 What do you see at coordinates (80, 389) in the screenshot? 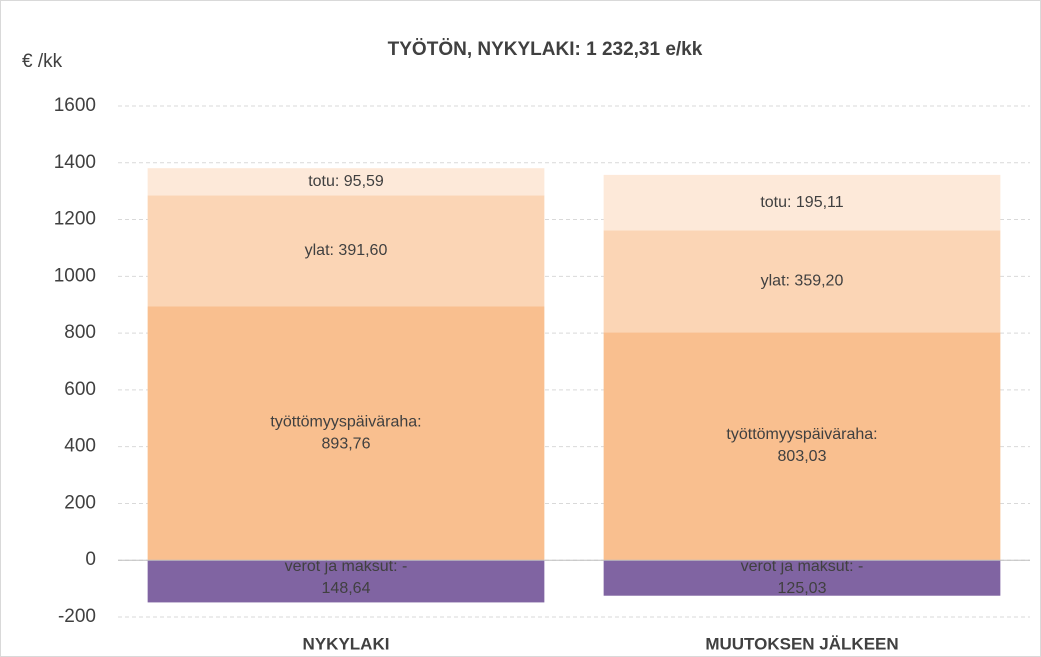
I see `y-tick-label: 600` at bounding box center [80, 389].